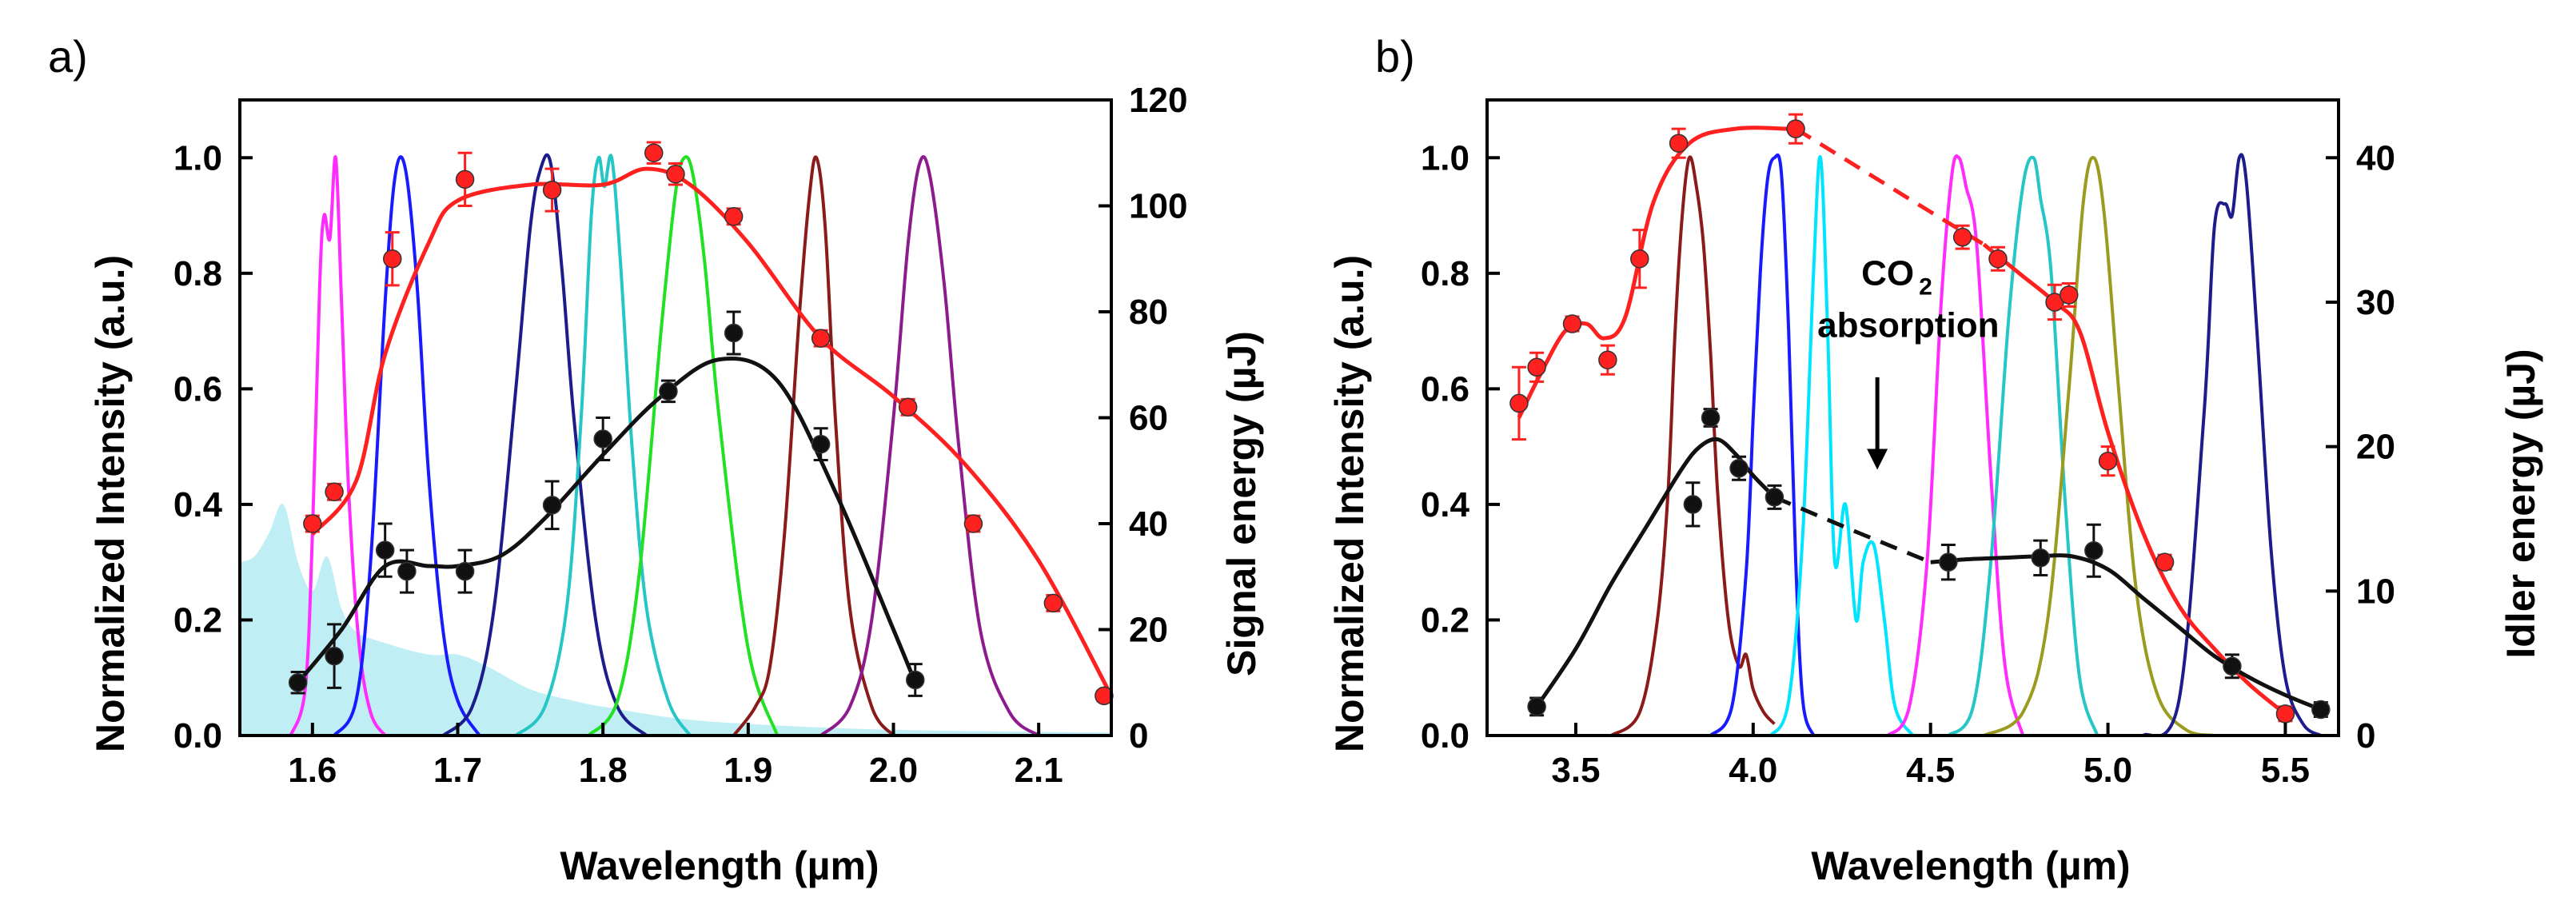 This screenshot has height=921, width=2576. I want to click on panel-a-y-tick-label: 0.6, so click(197, 389).